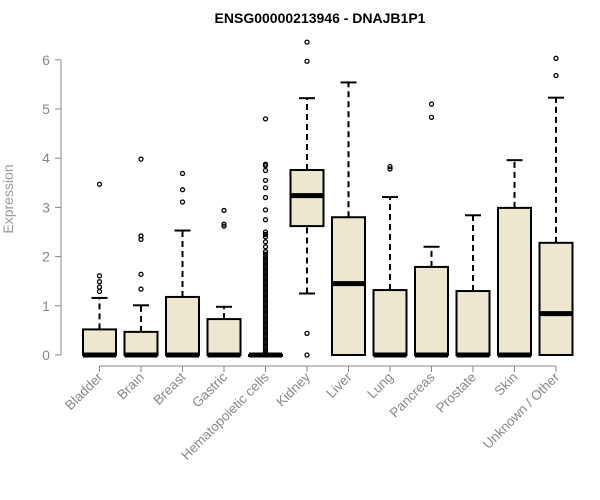  I want to click on y-axis: 0 1 2 3 4 5 6, so click(52, 207).